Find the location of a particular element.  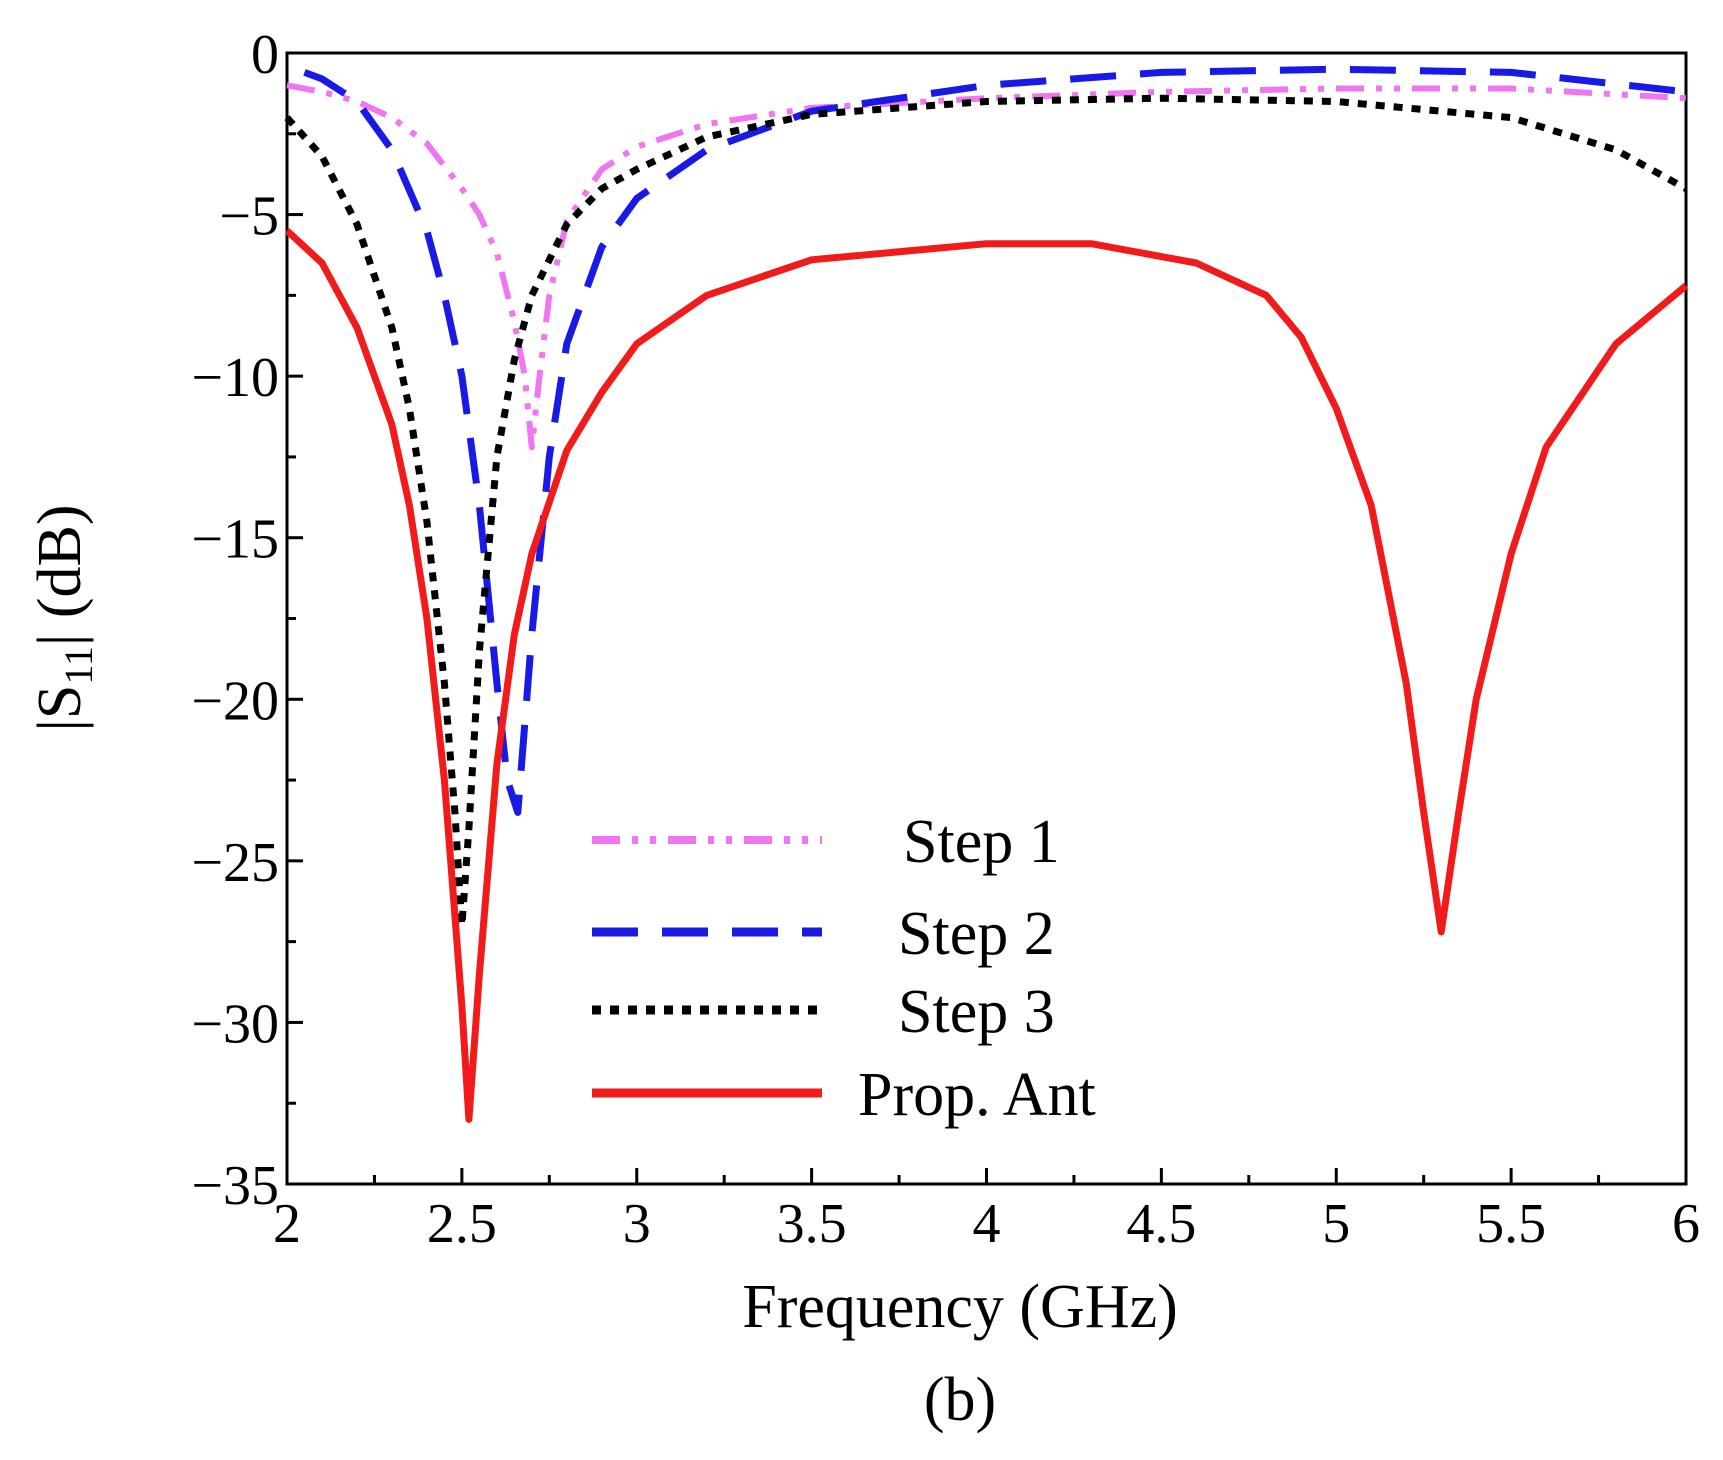

y-axis-label-main: |S is located at coordinates (60, 708).